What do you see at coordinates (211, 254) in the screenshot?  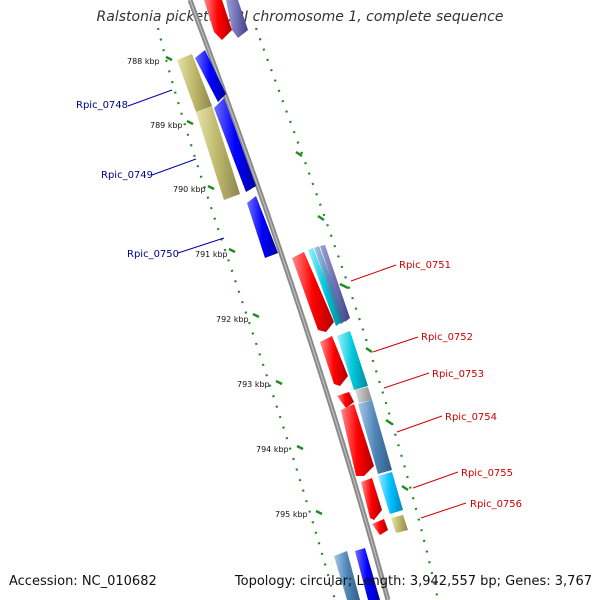 I see `tick-label: 791 kbp` at bounding box center [211, 254].